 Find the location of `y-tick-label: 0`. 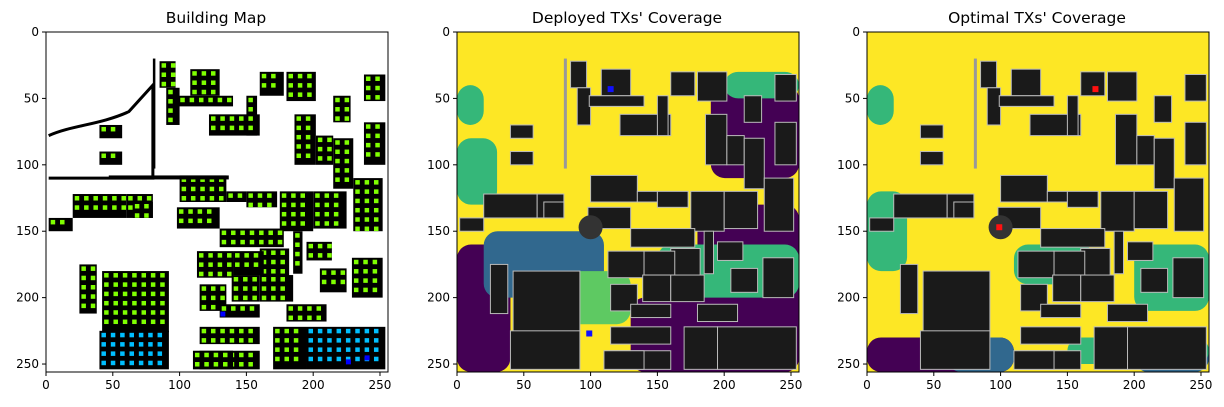

y-tick-label: 0 is located at coordinates (446, 32).